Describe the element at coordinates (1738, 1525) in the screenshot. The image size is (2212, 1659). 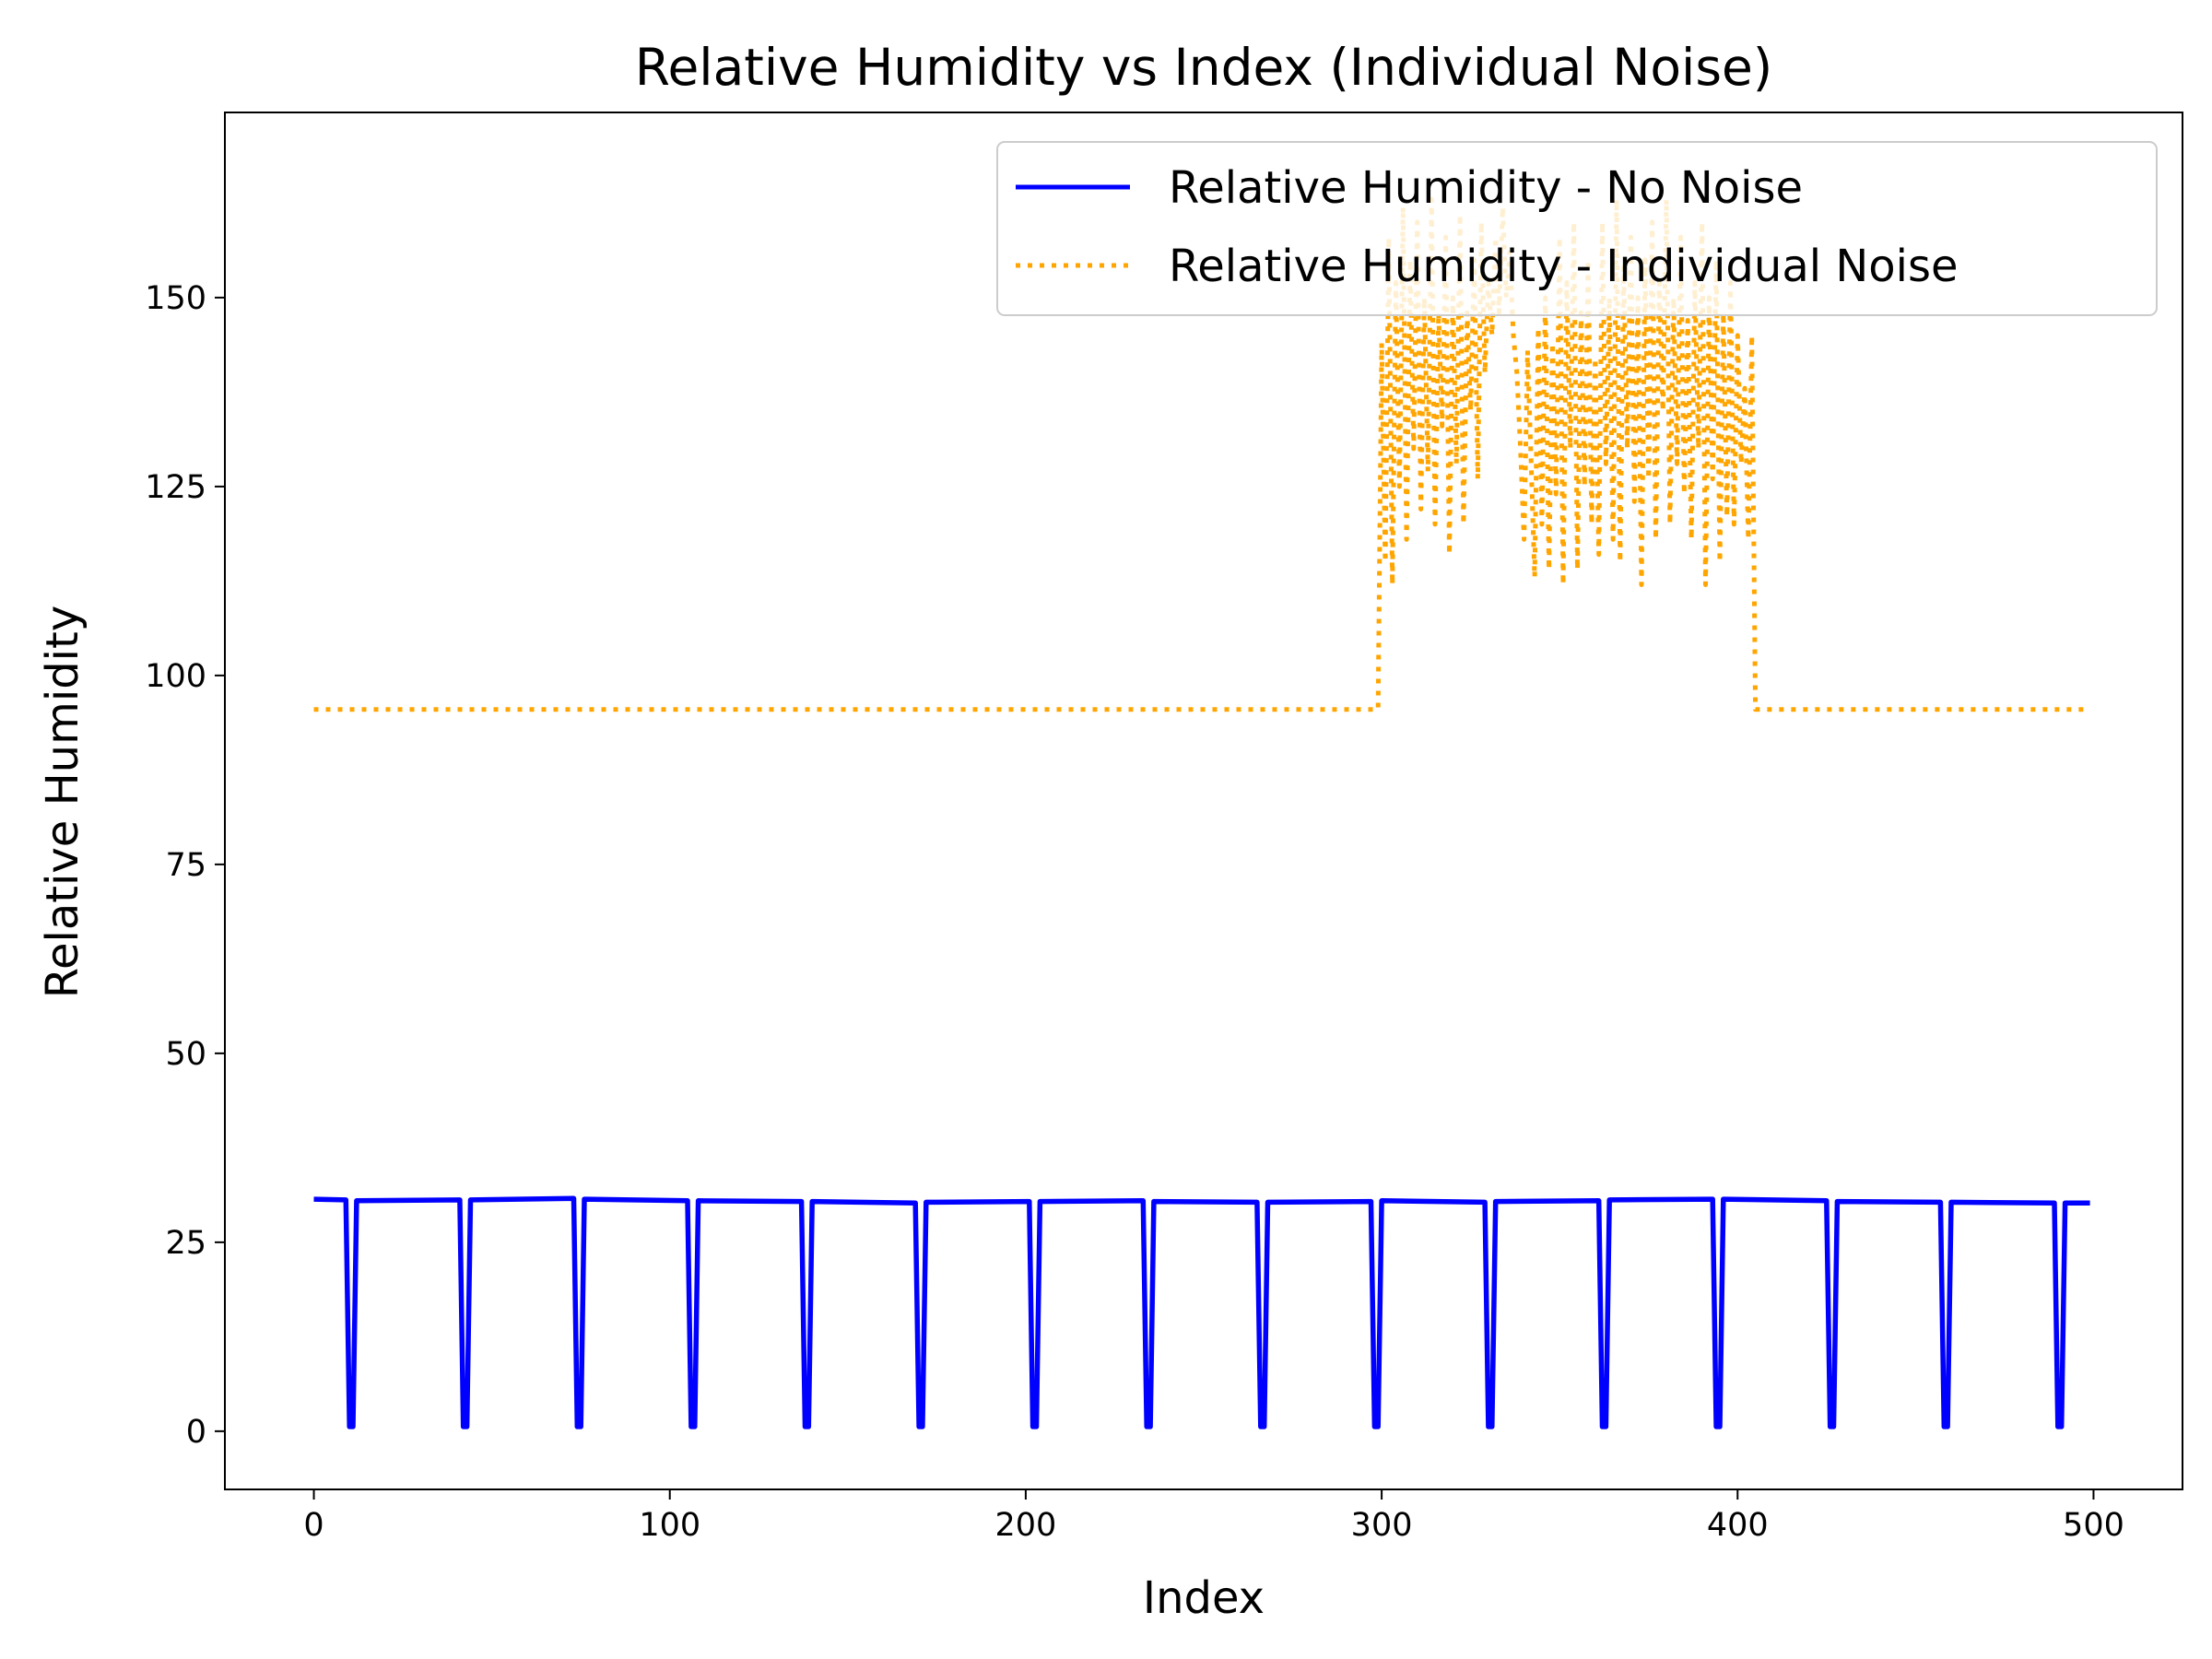
I see `x-tick-label: 400` at that location.